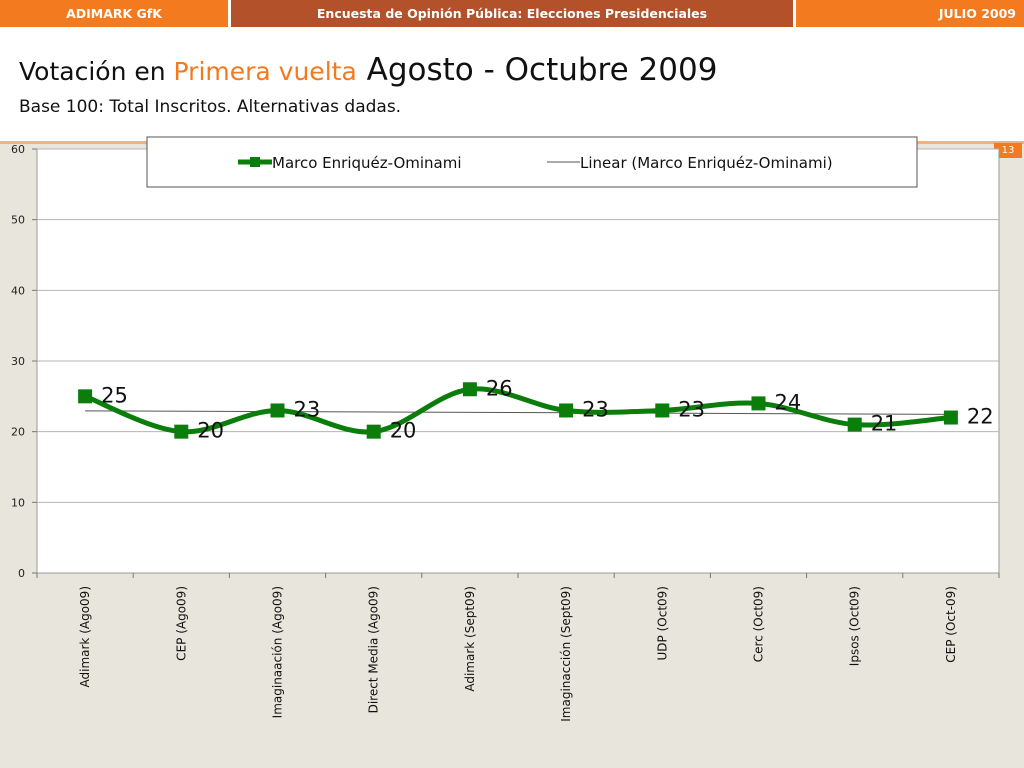 This screenshot has width=1024, height=768. Describe the element at coordinates (788, 402) in the screenshot. I see `data-label: 24` at that location.